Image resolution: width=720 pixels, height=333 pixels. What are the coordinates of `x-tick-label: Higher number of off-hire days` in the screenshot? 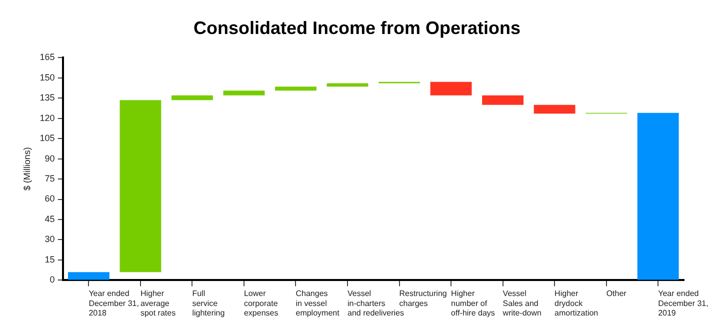 It's located at (473, 303).